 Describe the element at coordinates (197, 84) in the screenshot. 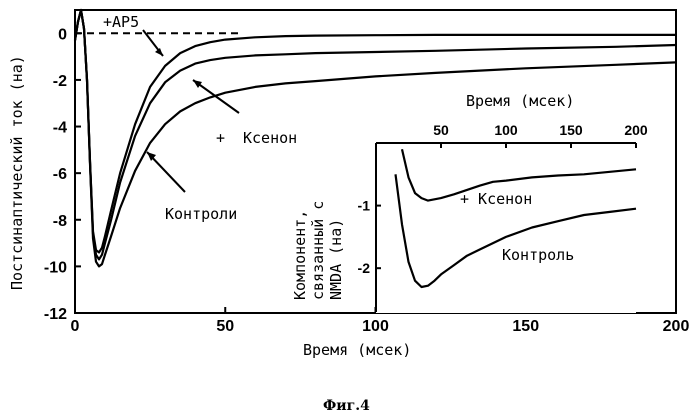

I see `arrow-xenon-head` at that location.